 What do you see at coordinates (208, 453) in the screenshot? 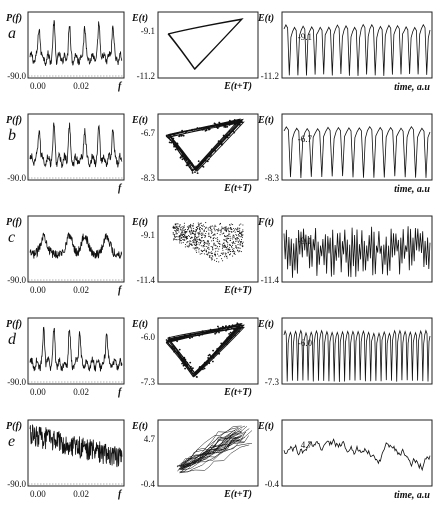
I see `phase-frame` at bounding box center [208, 453].